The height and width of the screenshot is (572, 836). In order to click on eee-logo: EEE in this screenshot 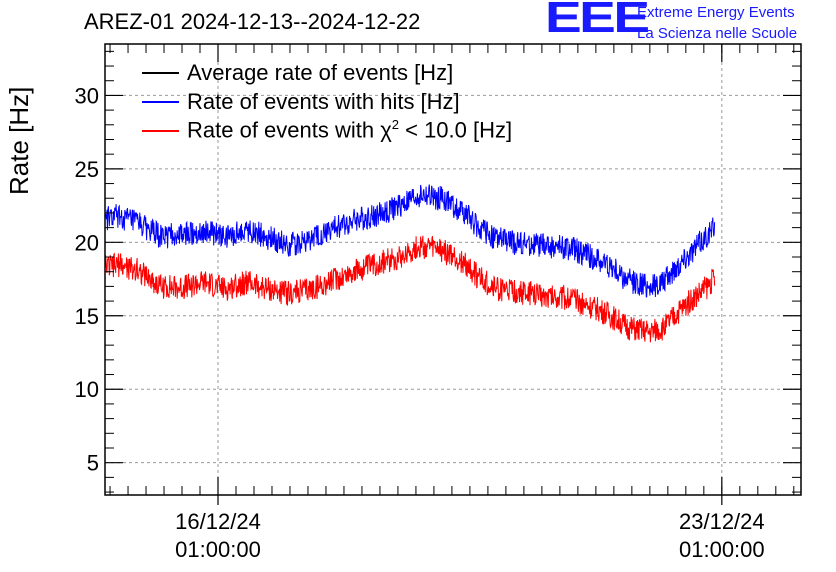, I will do `click(597, 21)`.